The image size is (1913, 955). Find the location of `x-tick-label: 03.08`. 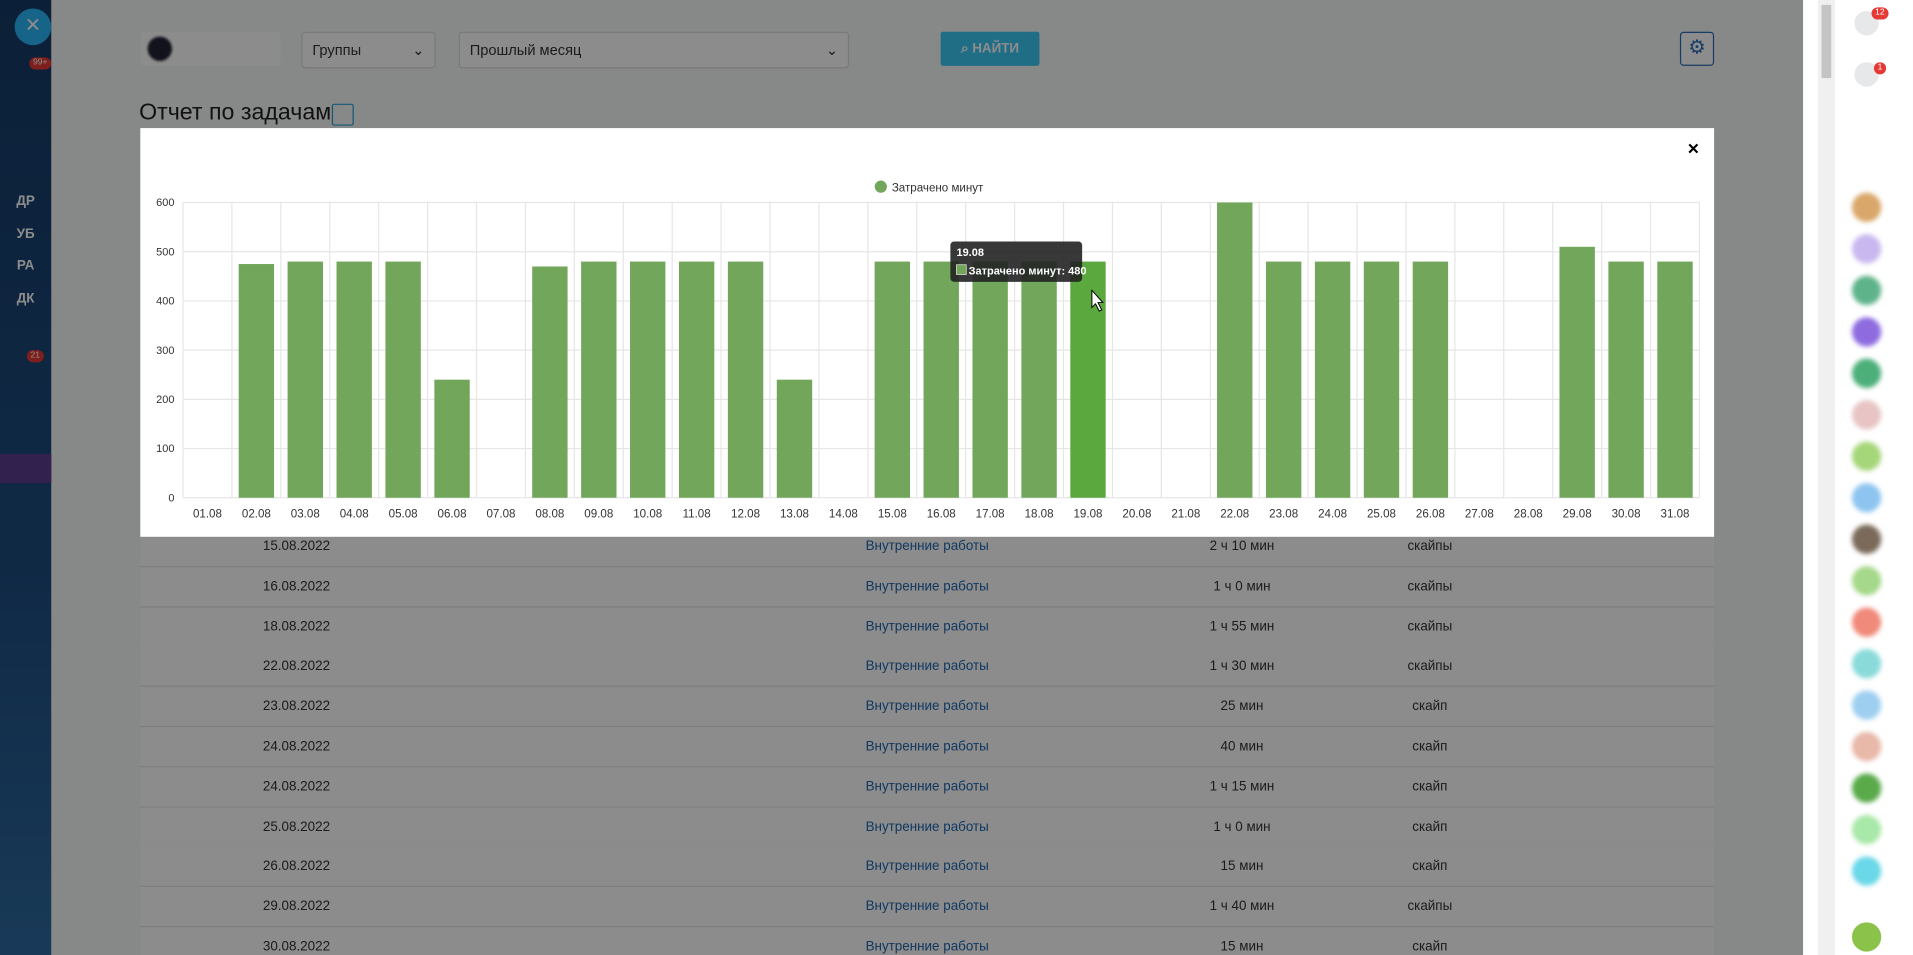

x-tick-label: 03.08 is located at coordinates (305, 514).